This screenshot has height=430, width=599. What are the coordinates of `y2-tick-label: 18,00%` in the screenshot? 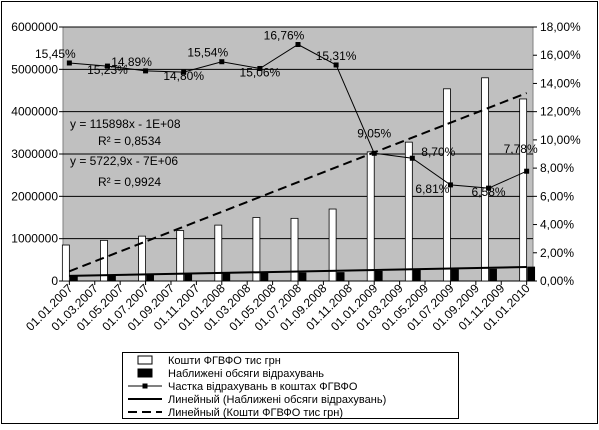 It's located at (560, 27).